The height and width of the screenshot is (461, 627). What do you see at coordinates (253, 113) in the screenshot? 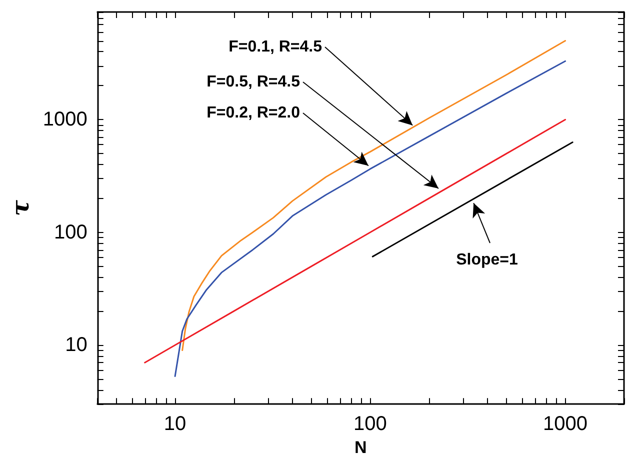
I see `annotation: F=0.2, R=2.0` at bounding box center [253, 113].